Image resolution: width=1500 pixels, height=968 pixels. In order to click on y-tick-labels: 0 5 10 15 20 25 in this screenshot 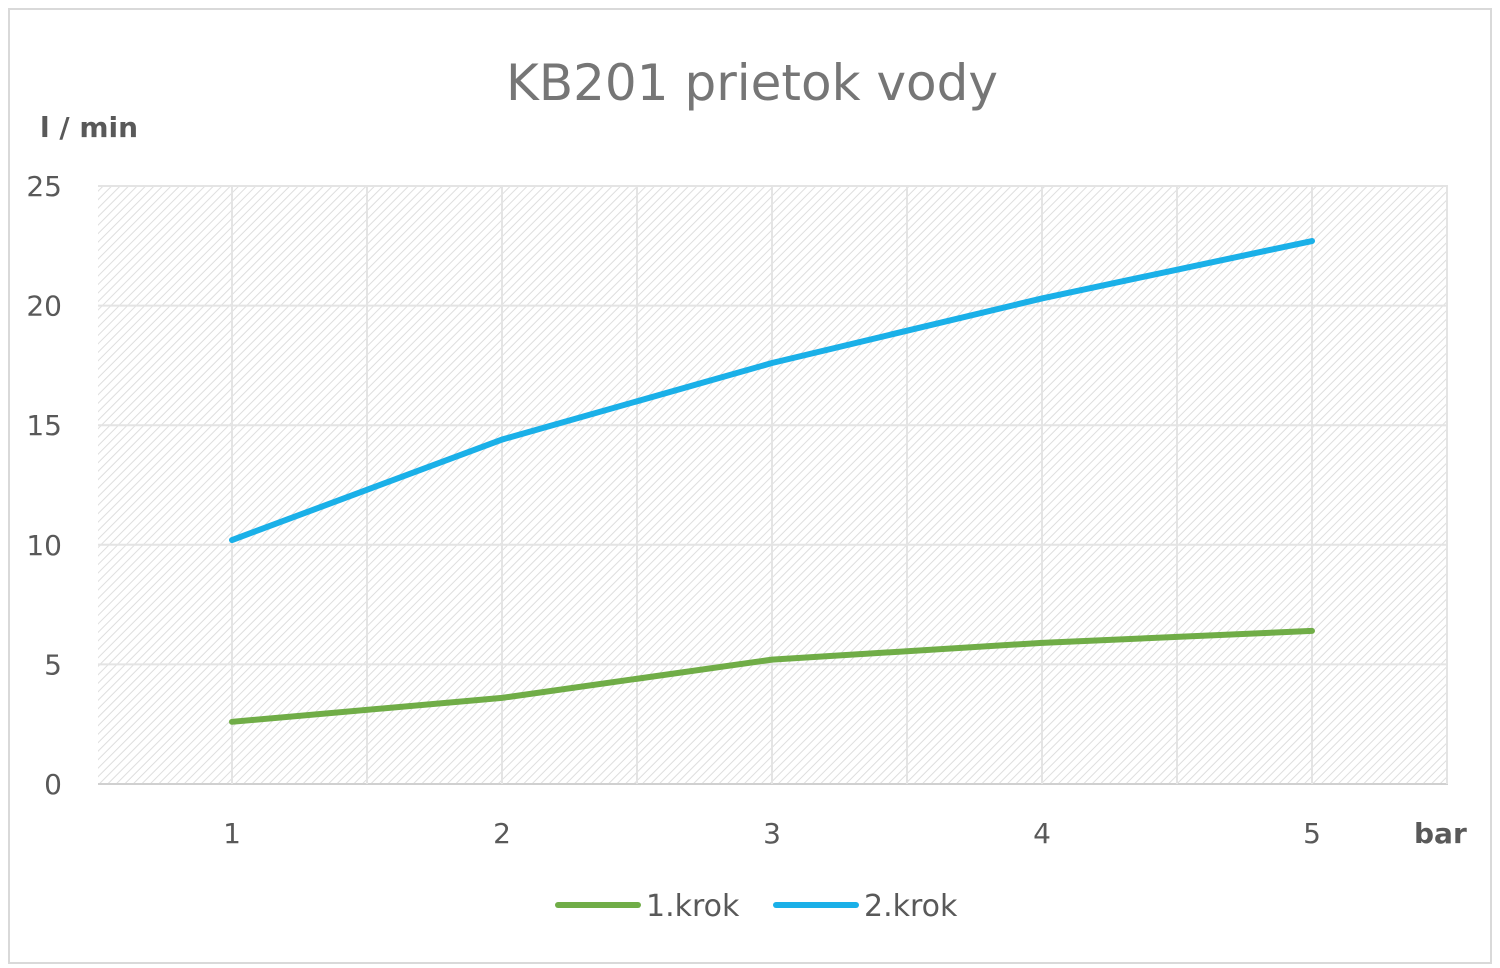, I will do `click(44, 485)`.